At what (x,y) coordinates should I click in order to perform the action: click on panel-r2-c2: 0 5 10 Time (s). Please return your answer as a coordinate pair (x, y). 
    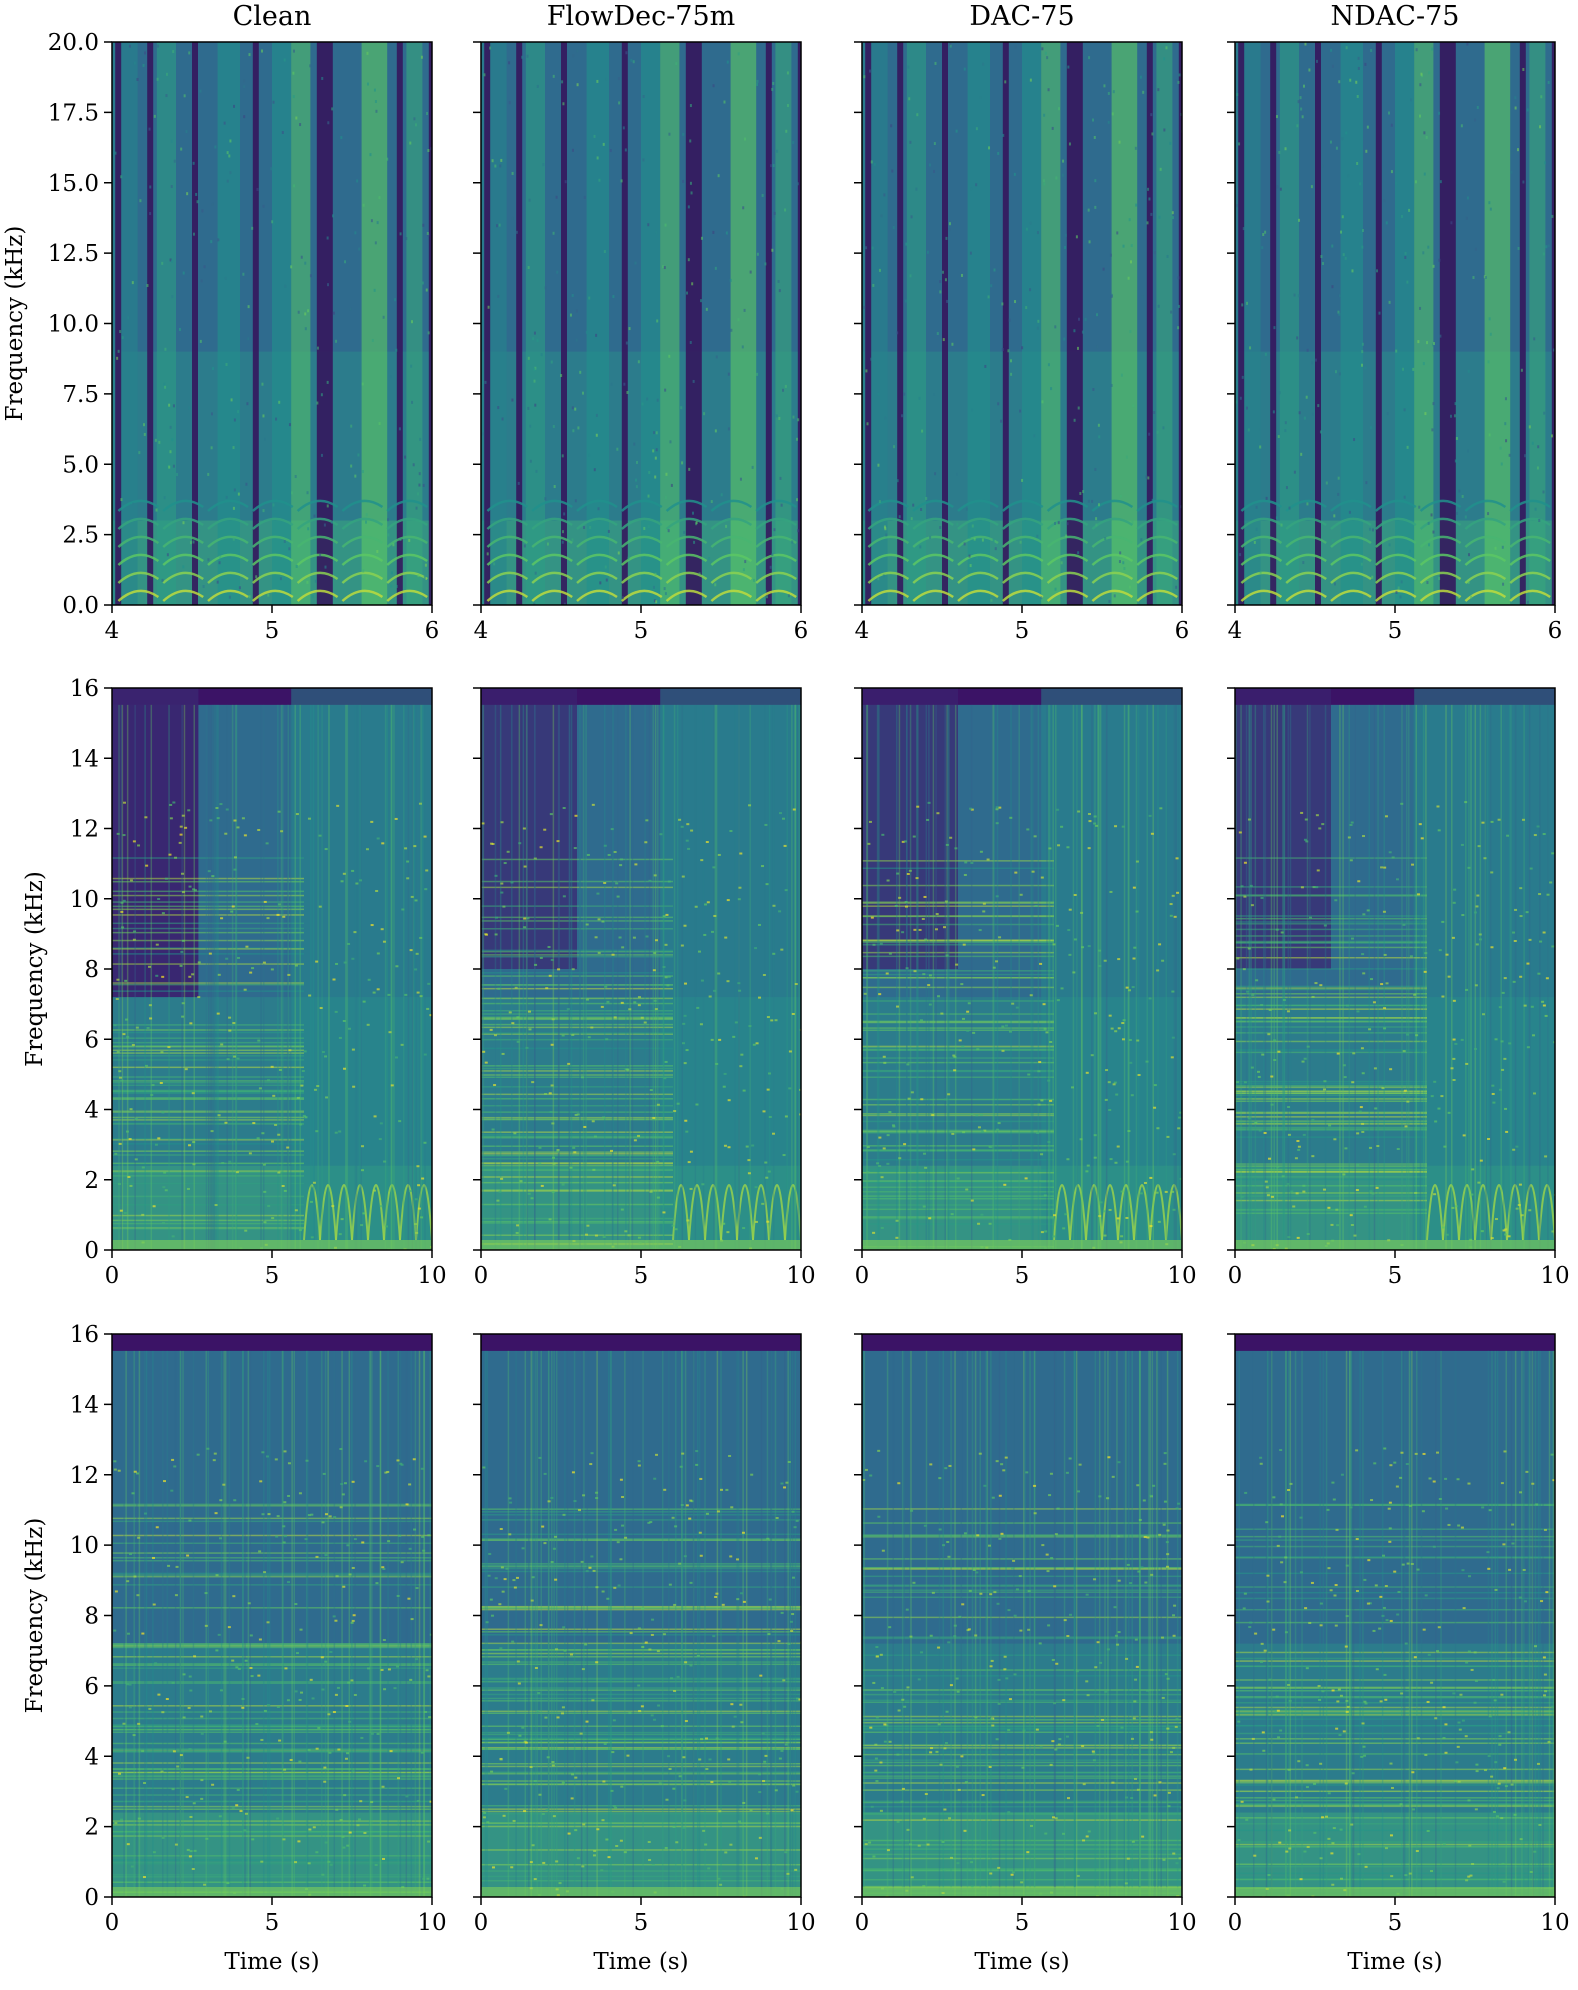
    Looking at the image, I should click on (1025, 1654).